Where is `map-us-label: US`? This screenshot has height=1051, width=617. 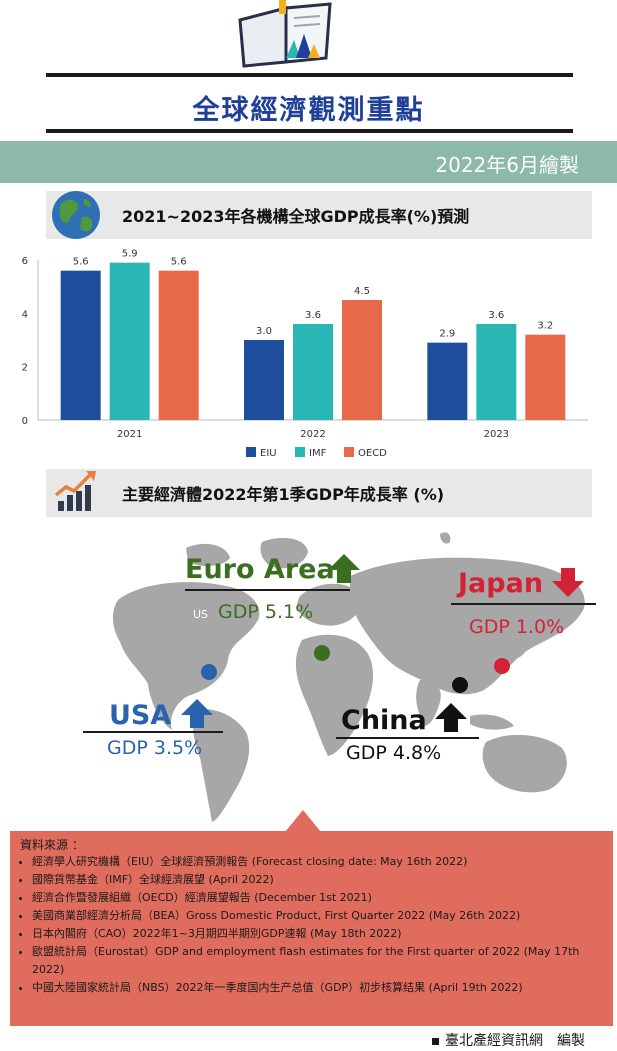
map-us-label: US is located at coordinates (201, 614).